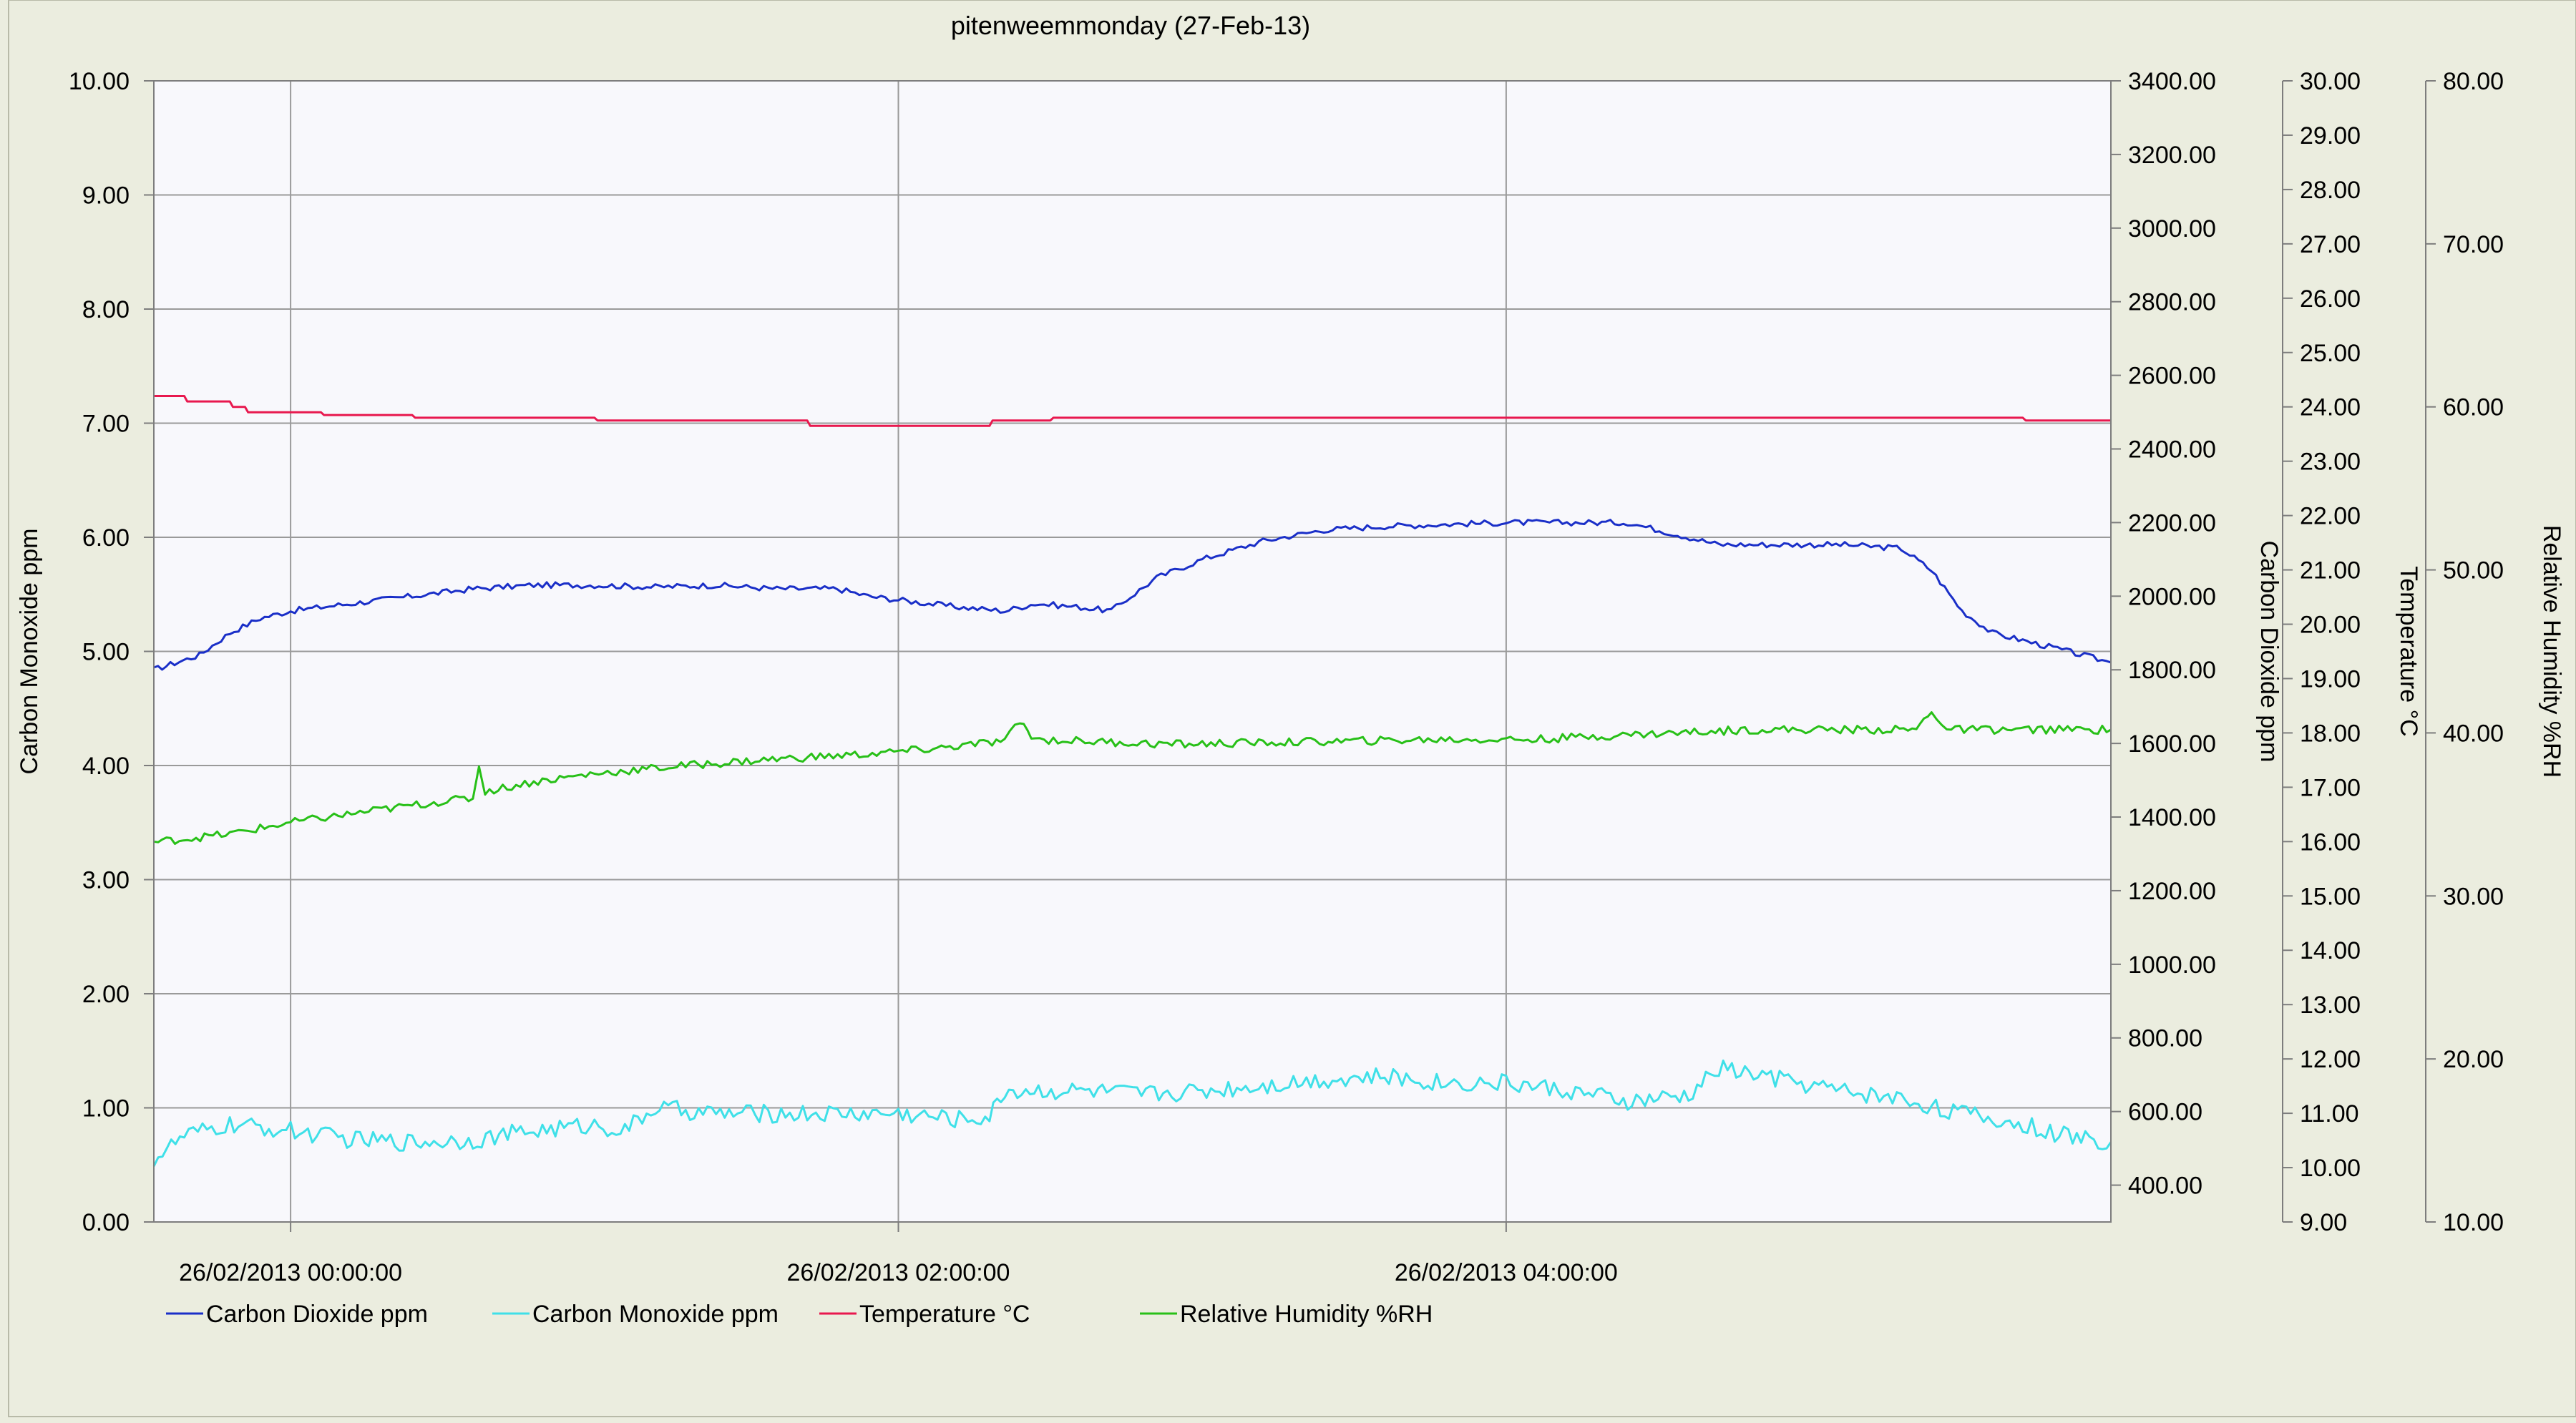 Image resolution: width=2576 pixels, height=1423 pixels. What do you see at coordinates (2172, 523) in the screenshot?
I see `tick-label-co2: 2200.00` at bounding box center [2172, 523].